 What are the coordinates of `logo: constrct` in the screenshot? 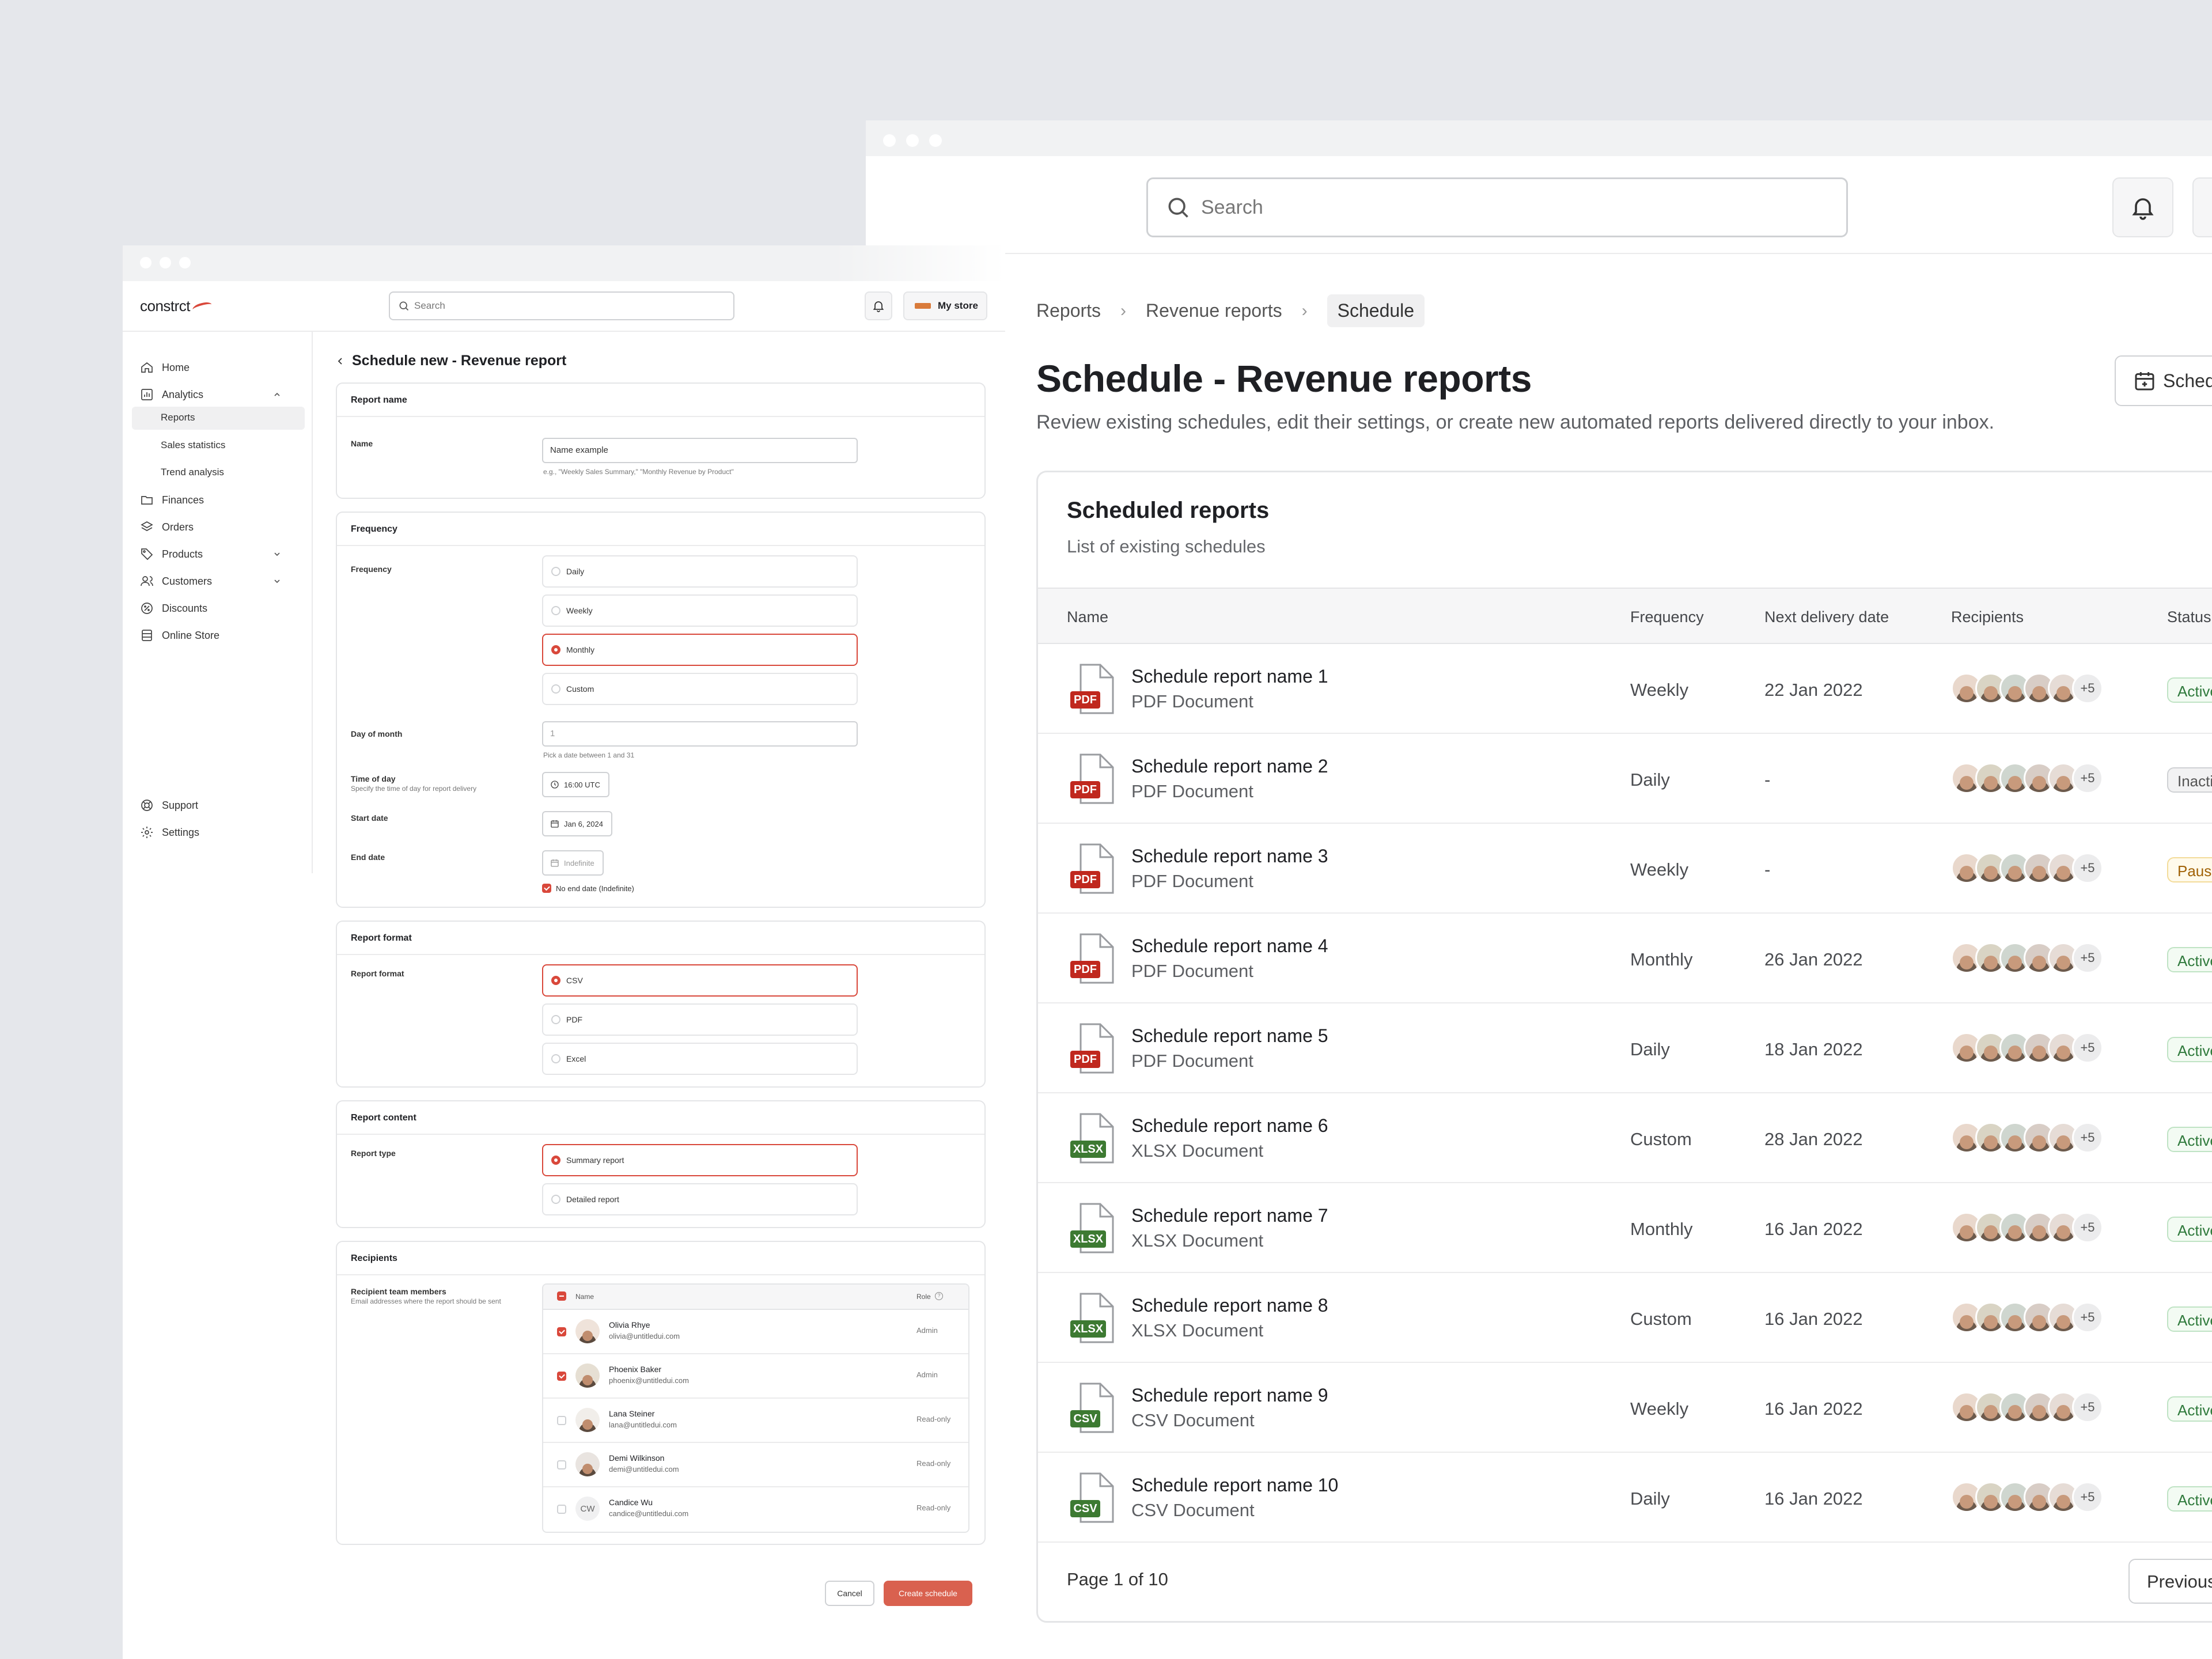 It's located at (176, 306).